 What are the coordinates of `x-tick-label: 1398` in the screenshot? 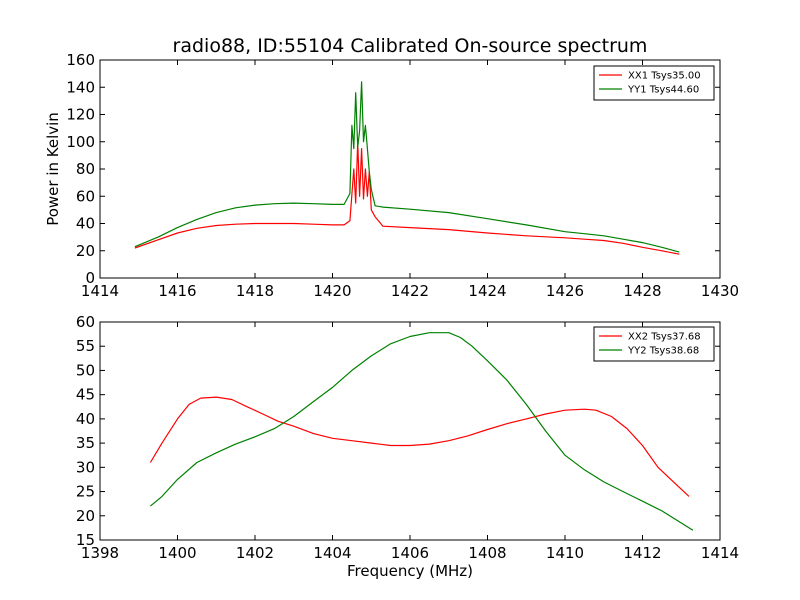 It's located at (100, 553).